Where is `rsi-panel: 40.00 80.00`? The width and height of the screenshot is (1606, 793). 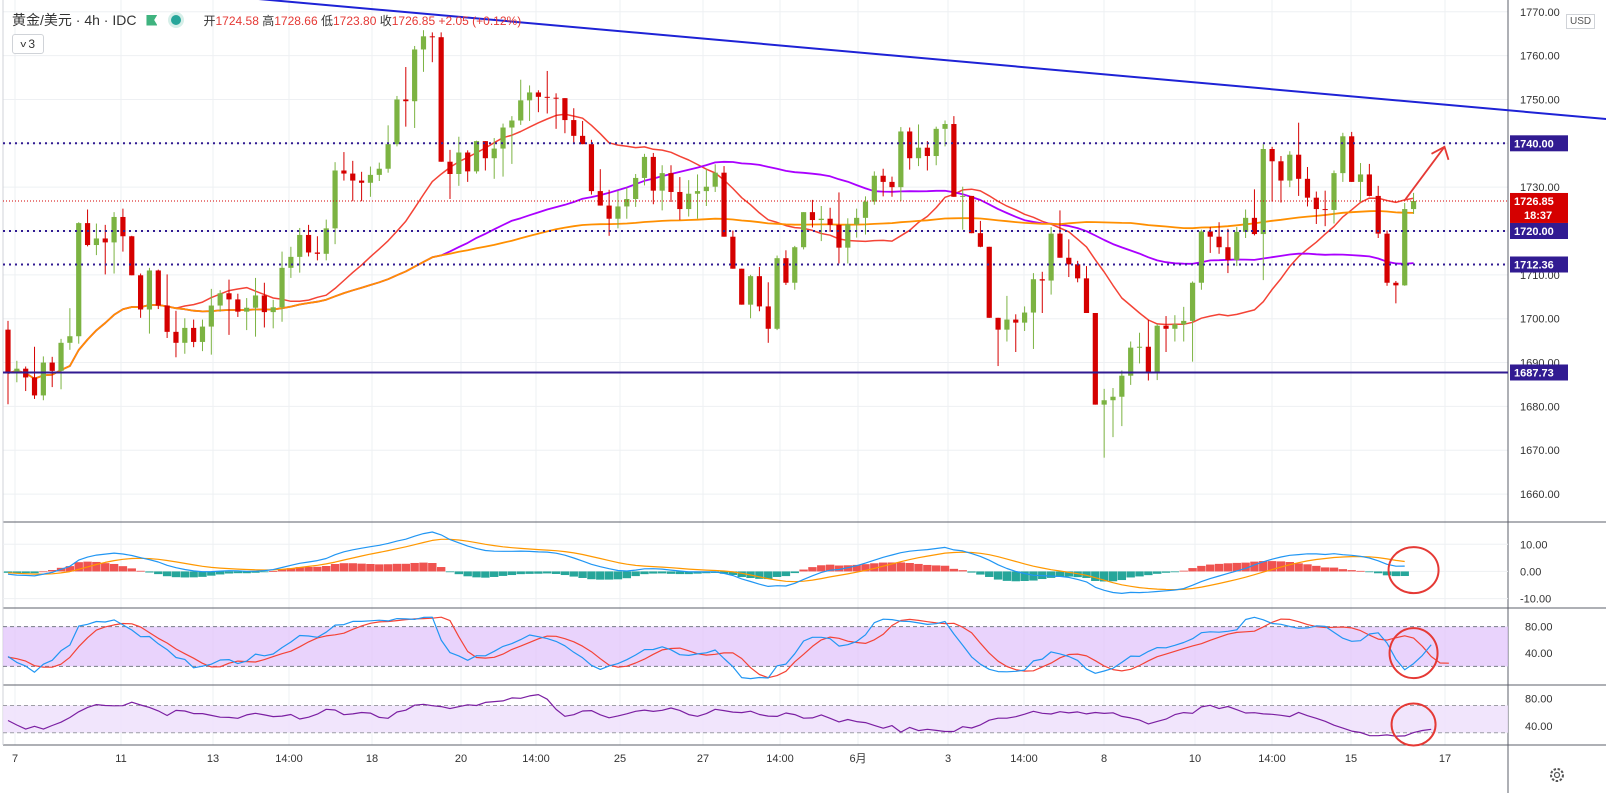
rsi-panel: 40.00 80.00 is located at coordinates (778, 715).